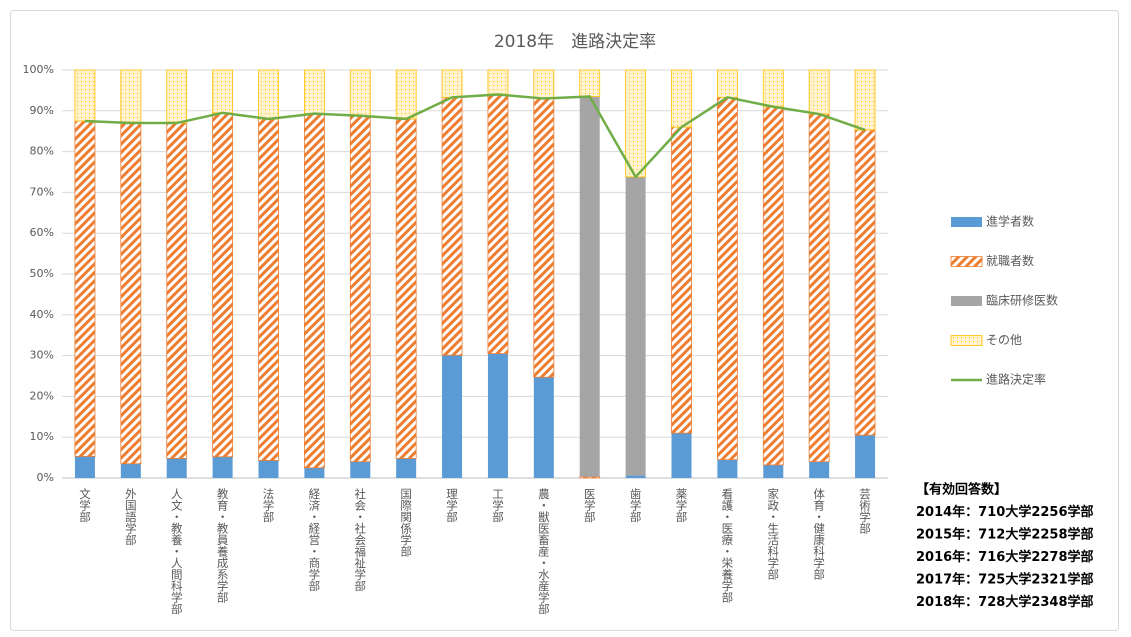 This screenshot has width=1131, height=637. Describe the element at coordinates (177, 551) in the screenshot. I see `x-tick-label: 人文・教養・人間科学部` at that location.